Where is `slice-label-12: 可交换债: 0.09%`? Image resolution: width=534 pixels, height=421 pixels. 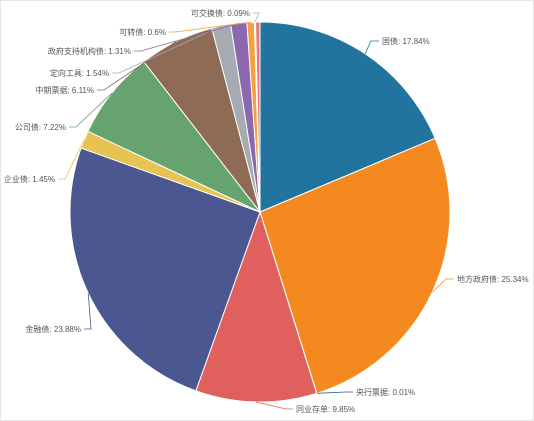
slice-label-12: 可交换债: 0.09% is located at coordinates (220, 13).